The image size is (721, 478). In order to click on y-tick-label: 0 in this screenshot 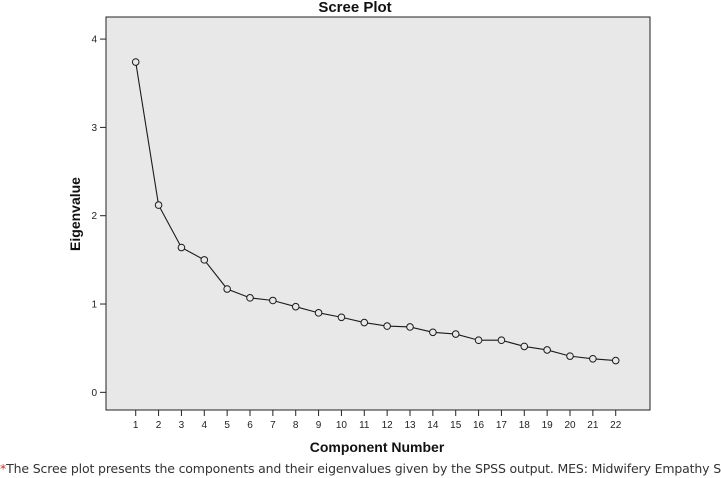, I will do `click(94, 393)`.